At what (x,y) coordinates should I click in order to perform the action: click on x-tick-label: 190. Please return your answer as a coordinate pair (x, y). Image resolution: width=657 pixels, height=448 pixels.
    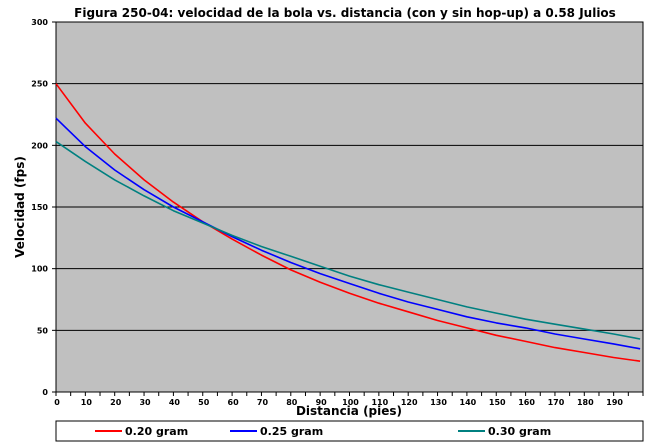
    Looking at the image, I should click on (614, 402).